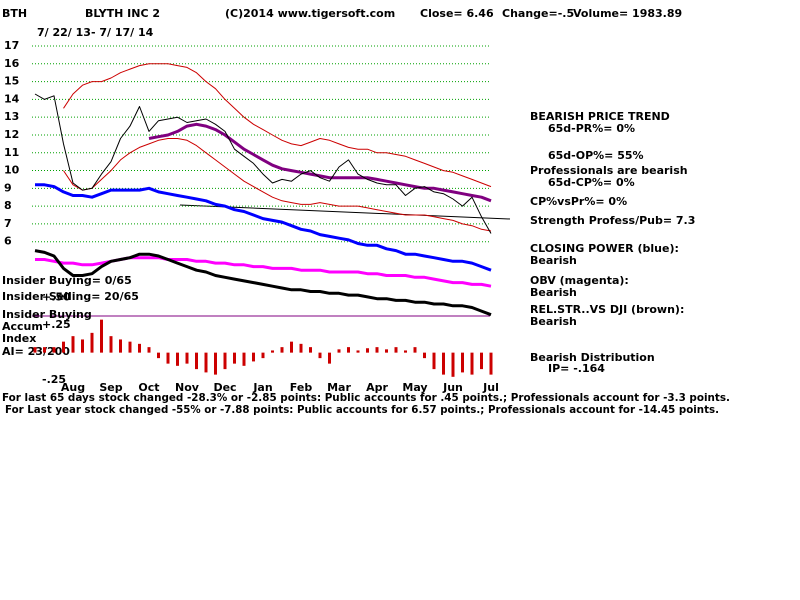 The height and width of the screenshot is (600, 800). What do you see at coordinates (224, 387) in the screenshot?
I see `x-tick-label: Dec` at bounding box center [224, 387].